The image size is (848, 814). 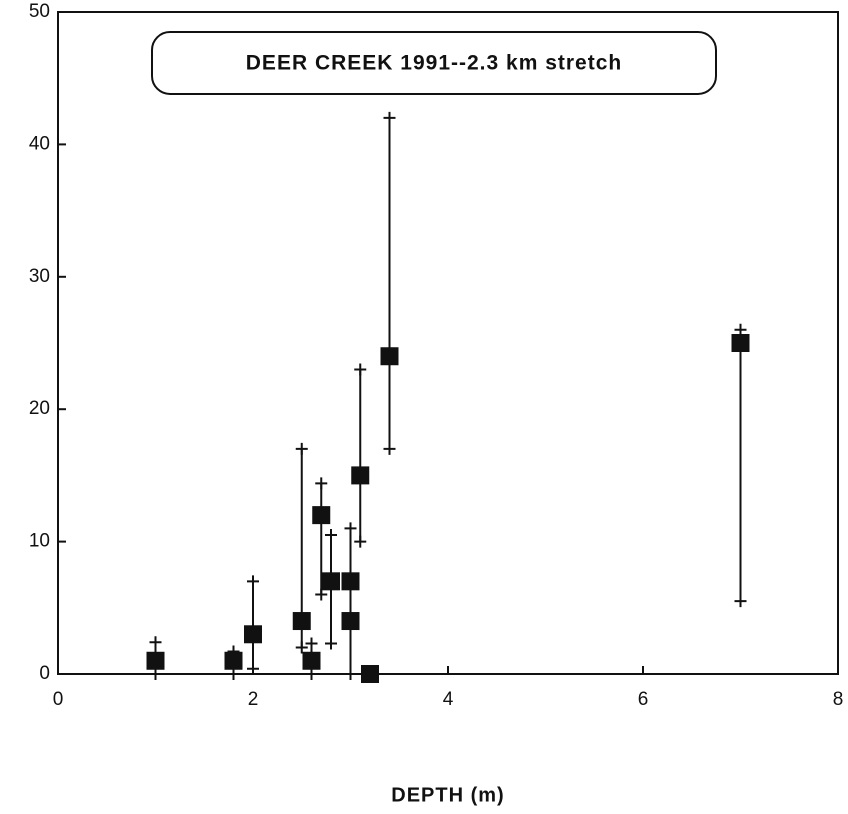 I want to click on x-axis-label: DEPTH (m), so click(x=447, y=795).